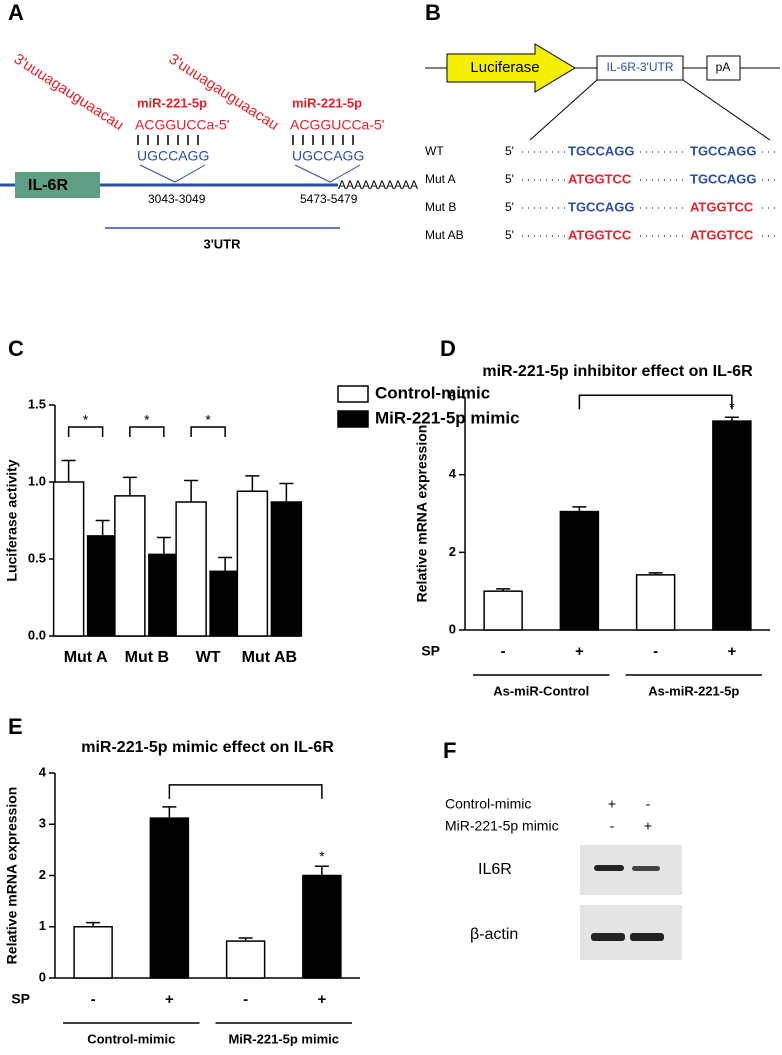  What do you see at coordinates (434, 151) in the screenshot?
I see `row-name: WT` at bounding box center [434, 151].